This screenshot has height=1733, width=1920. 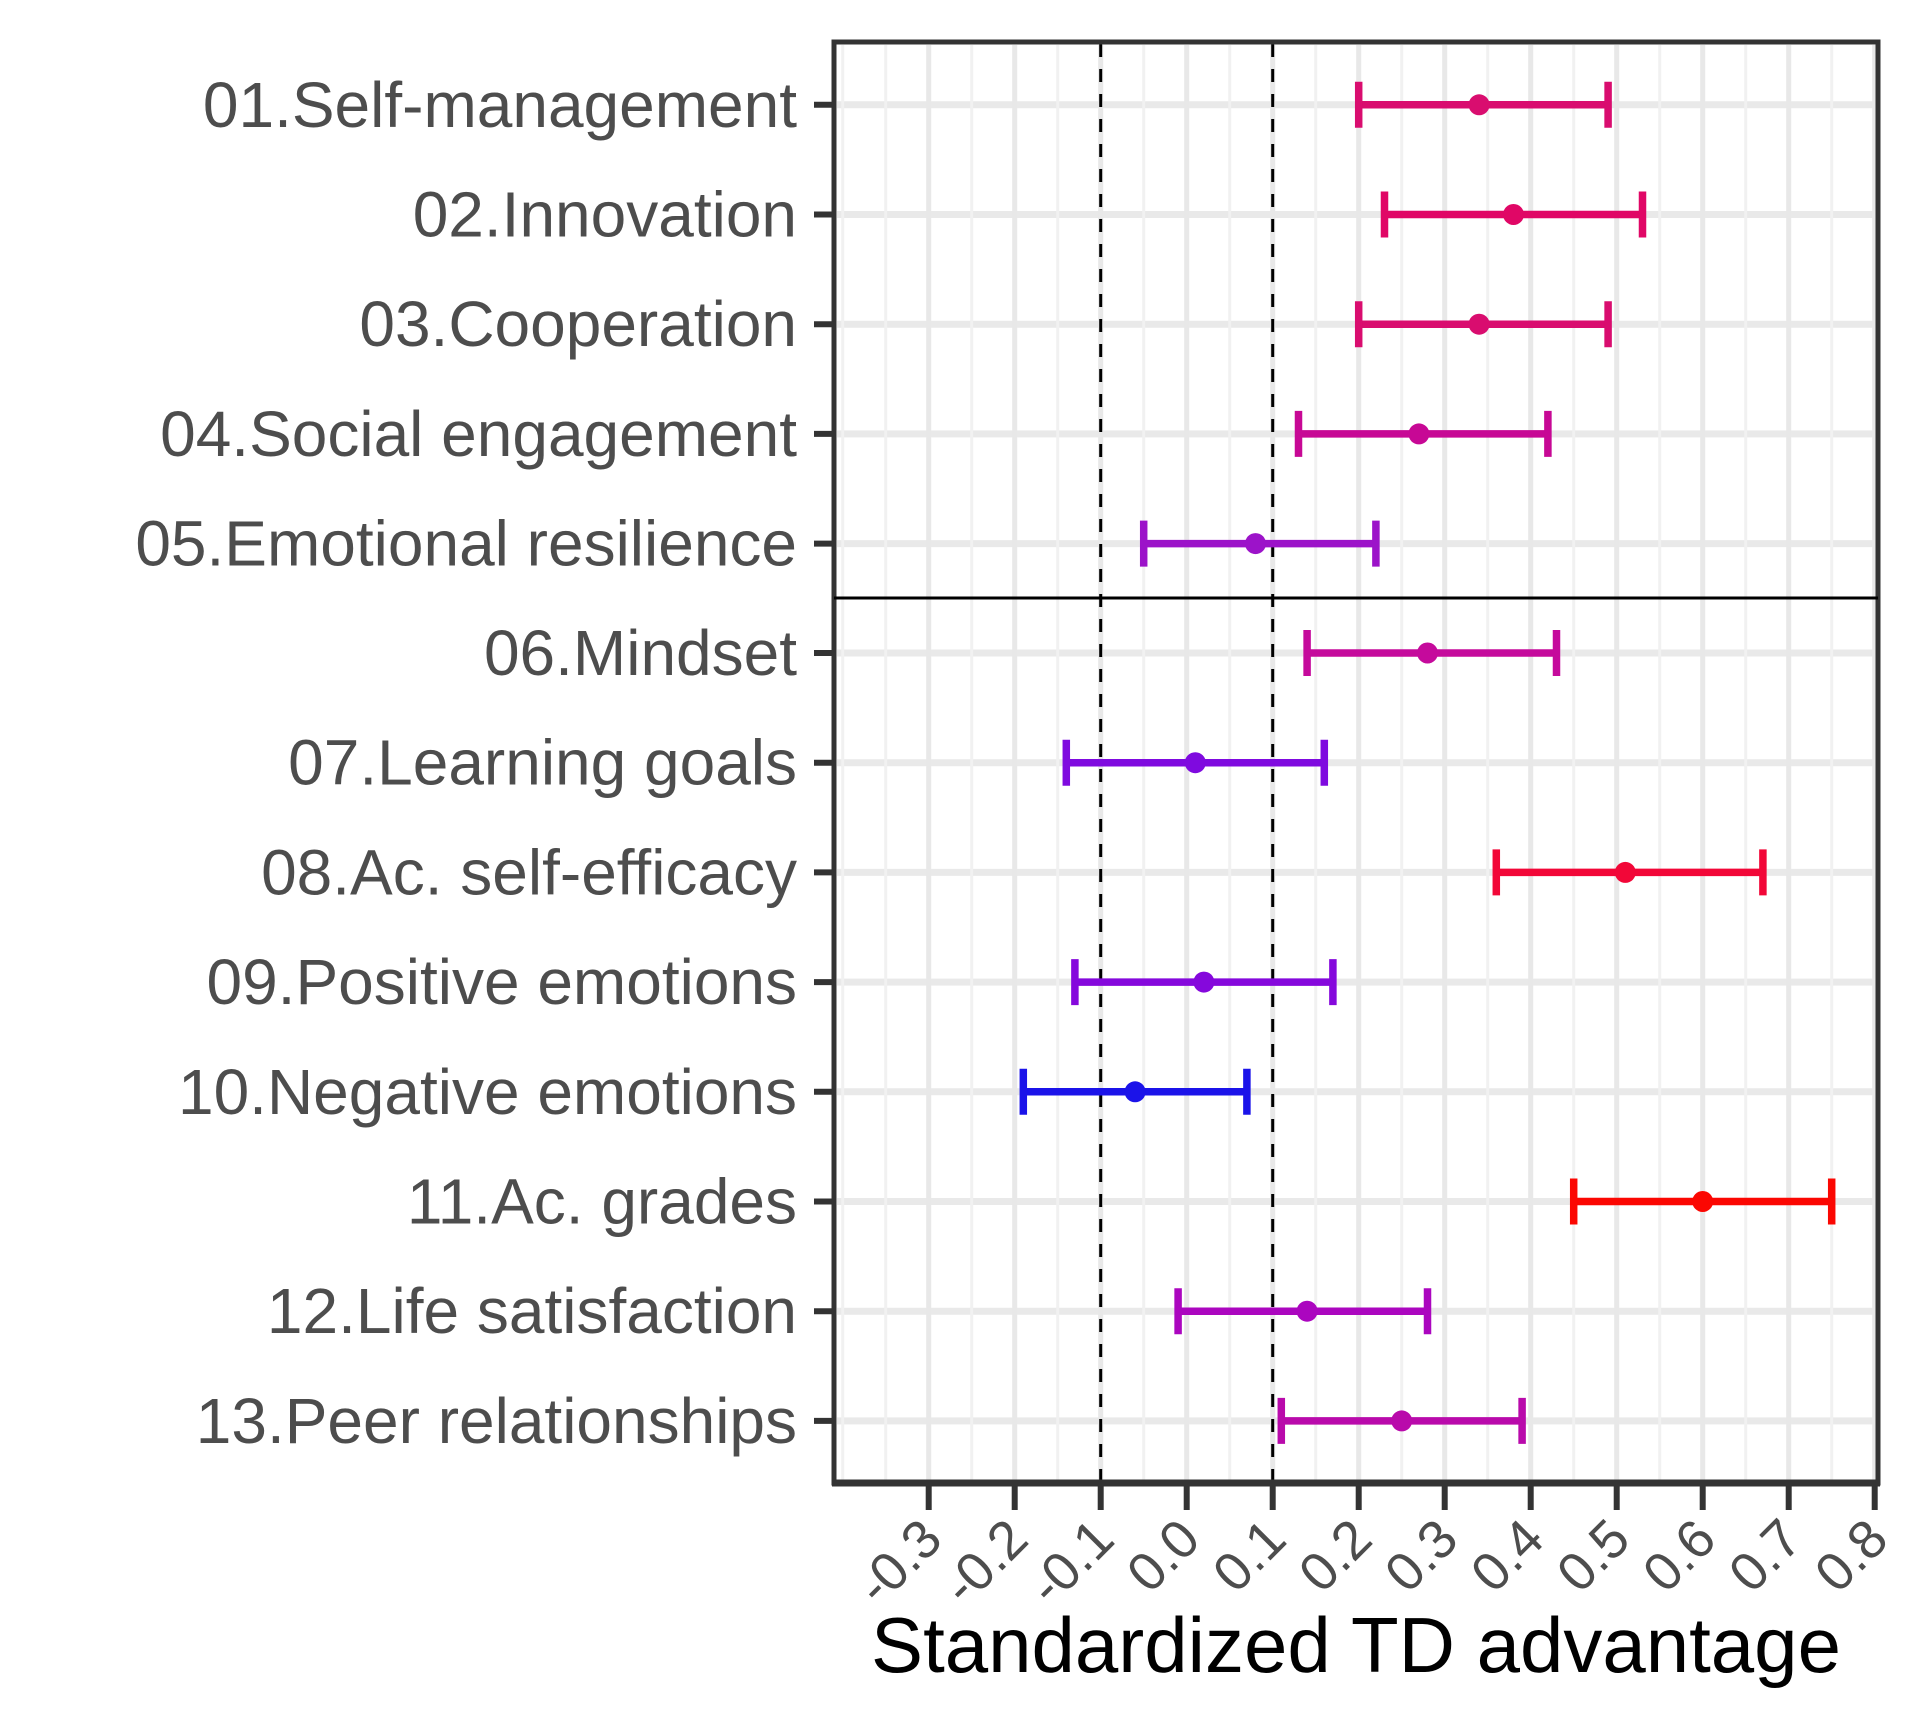 What do you see at coordinates (1356, 1645) in the screenshot?
I see `x-axis-title: Standardized TD advantage` at bounding box center [1356, 1645].